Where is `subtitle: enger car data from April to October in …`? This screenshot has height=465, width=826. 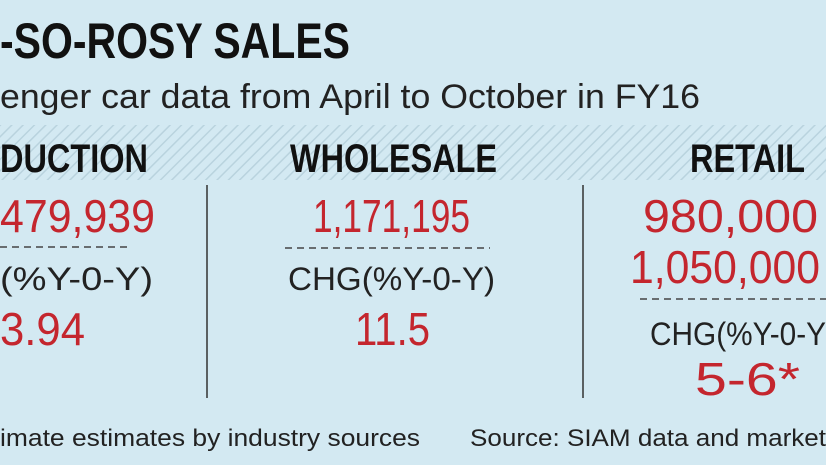
subtitle: enger car data from April to October in … is located at coordinates (350, 97).